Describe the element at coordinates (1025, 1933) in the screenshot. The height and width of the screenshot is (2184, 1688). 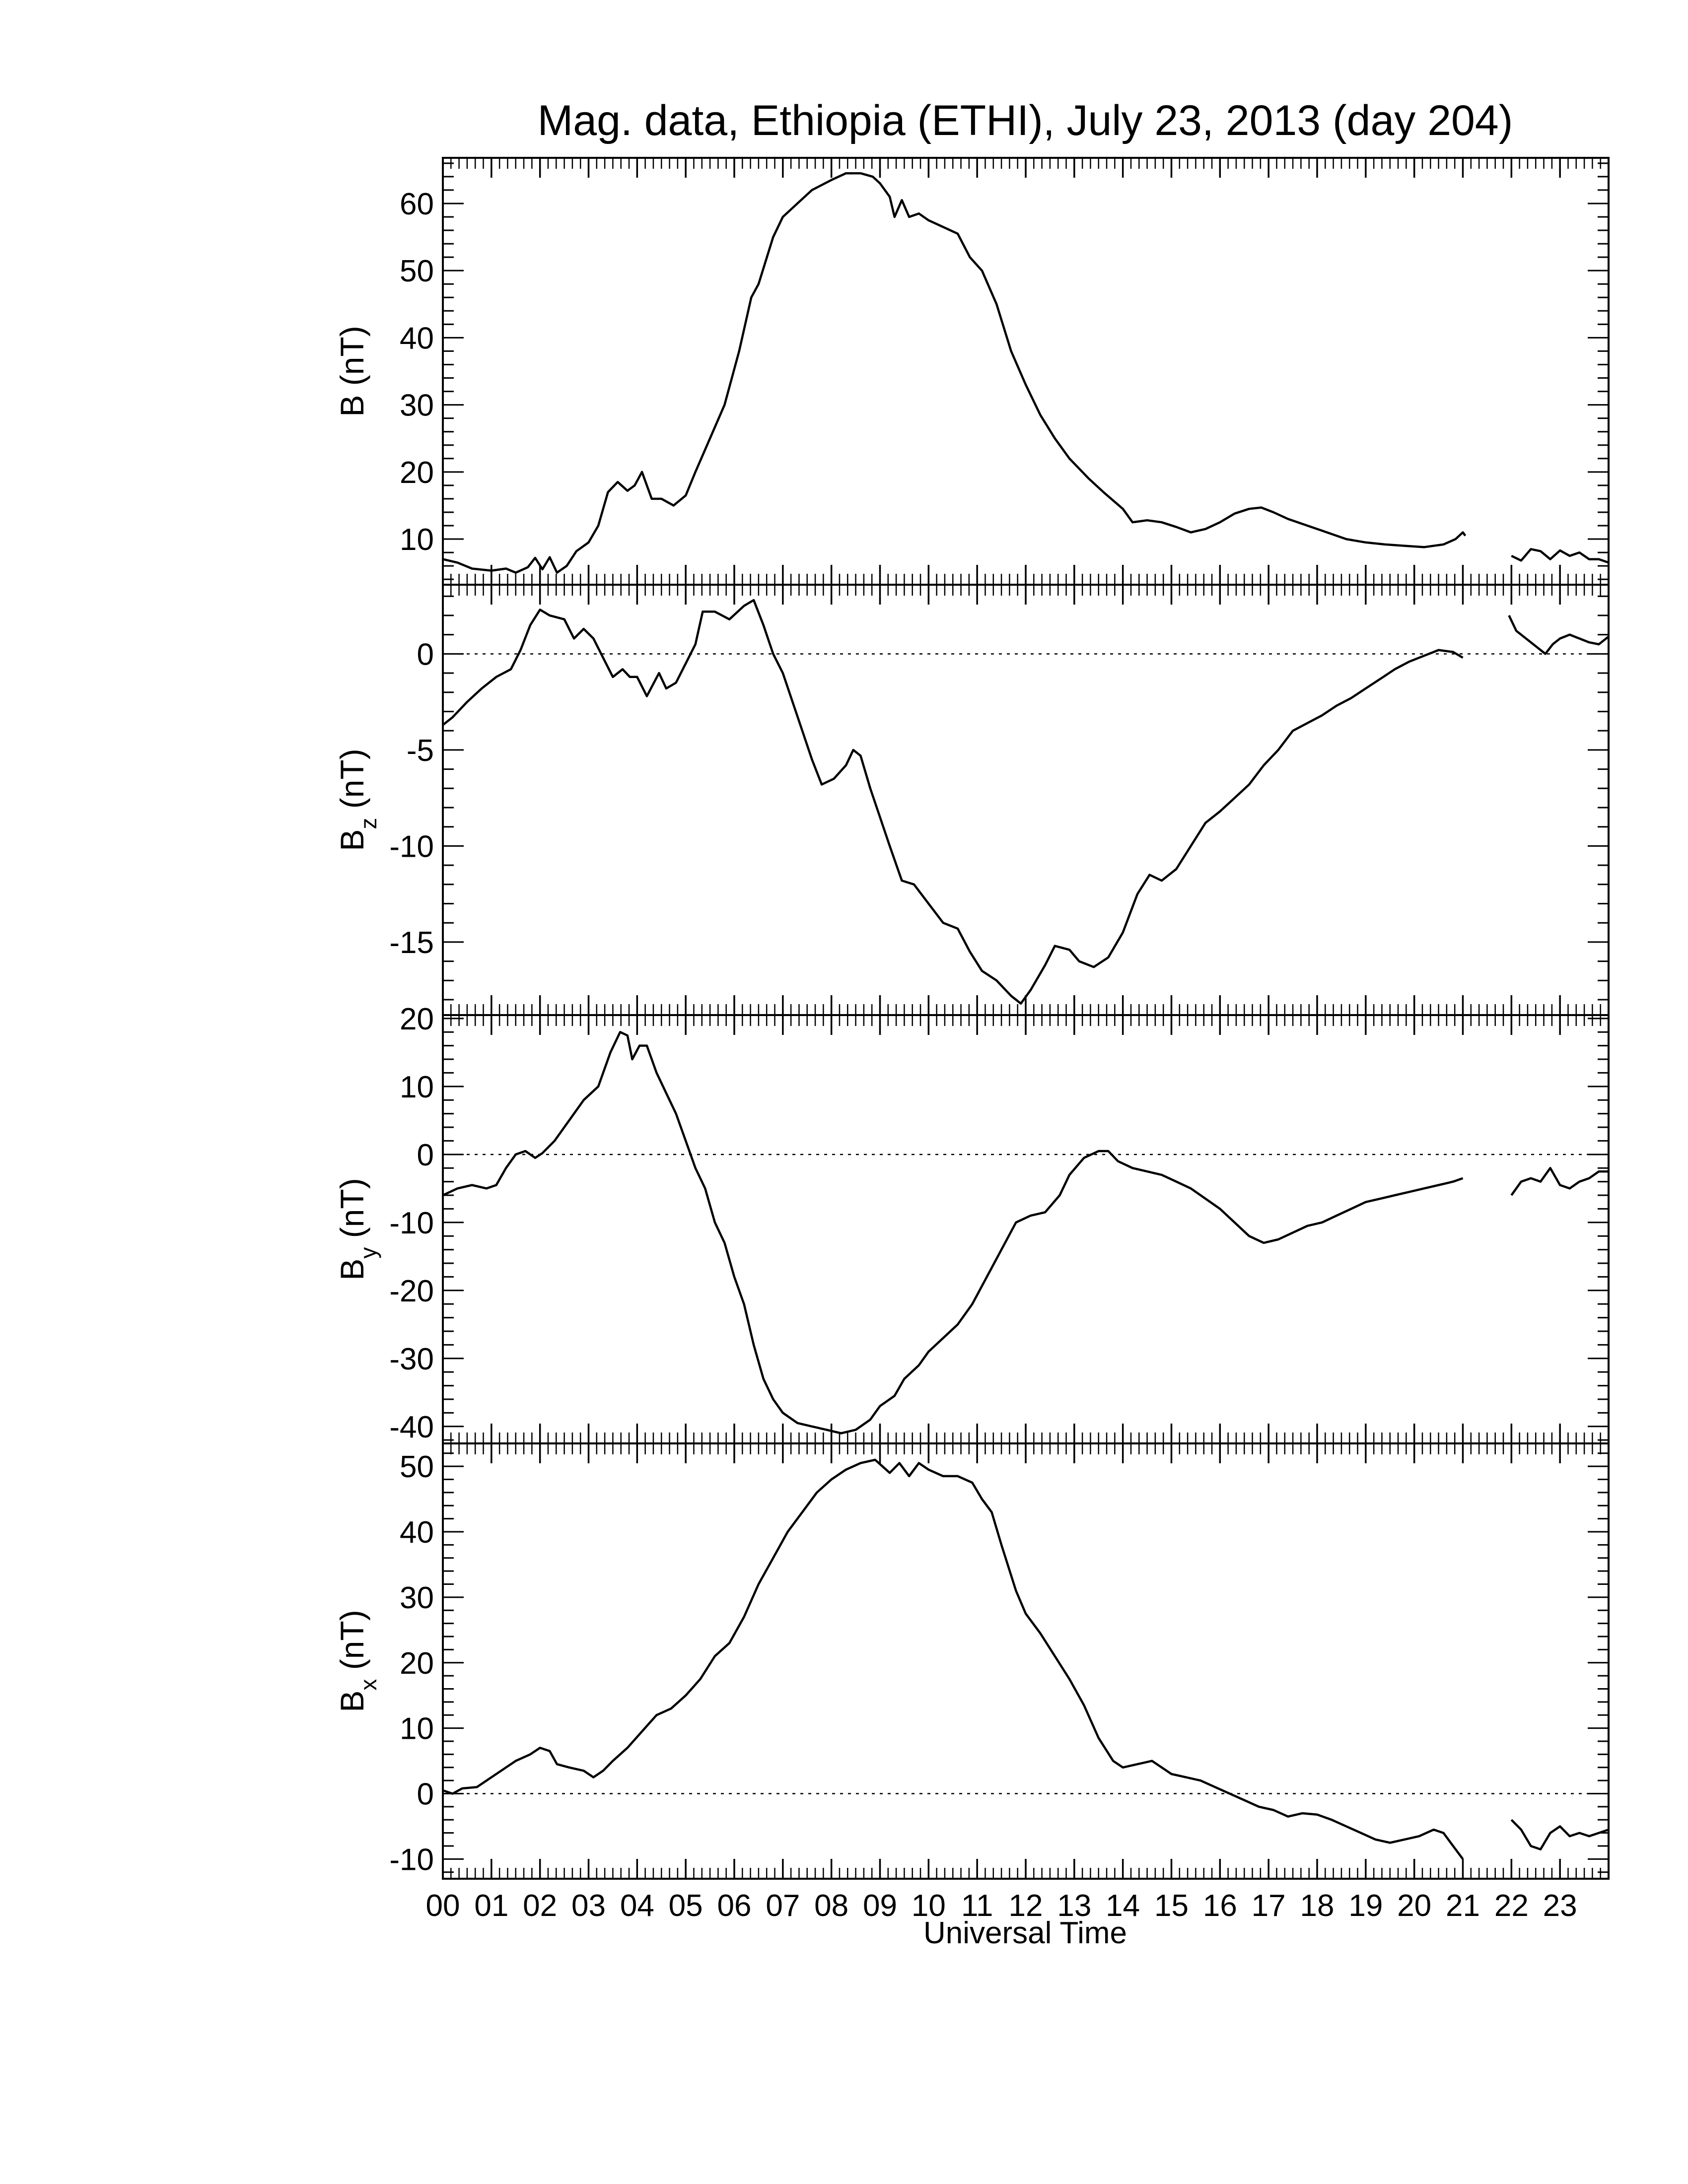
I see `x-axis-label: Universal Time` at that location.